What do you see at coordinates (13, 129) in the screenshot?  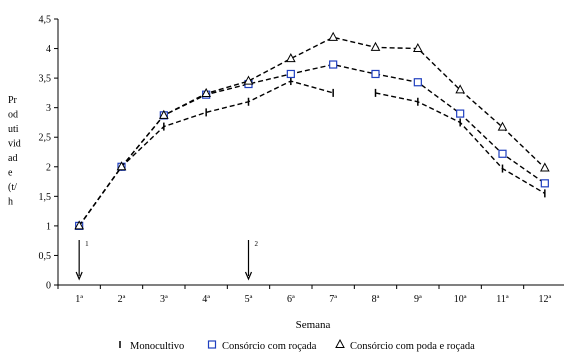 I see `y-axis-label-line: uti` at bounding box center [13, 129].